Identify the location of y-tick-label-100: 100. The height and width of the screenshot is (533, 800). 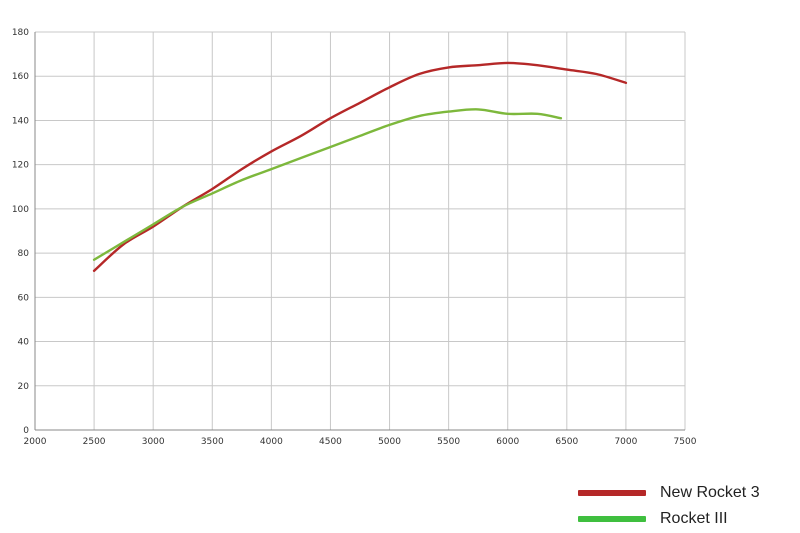
(20, 210).